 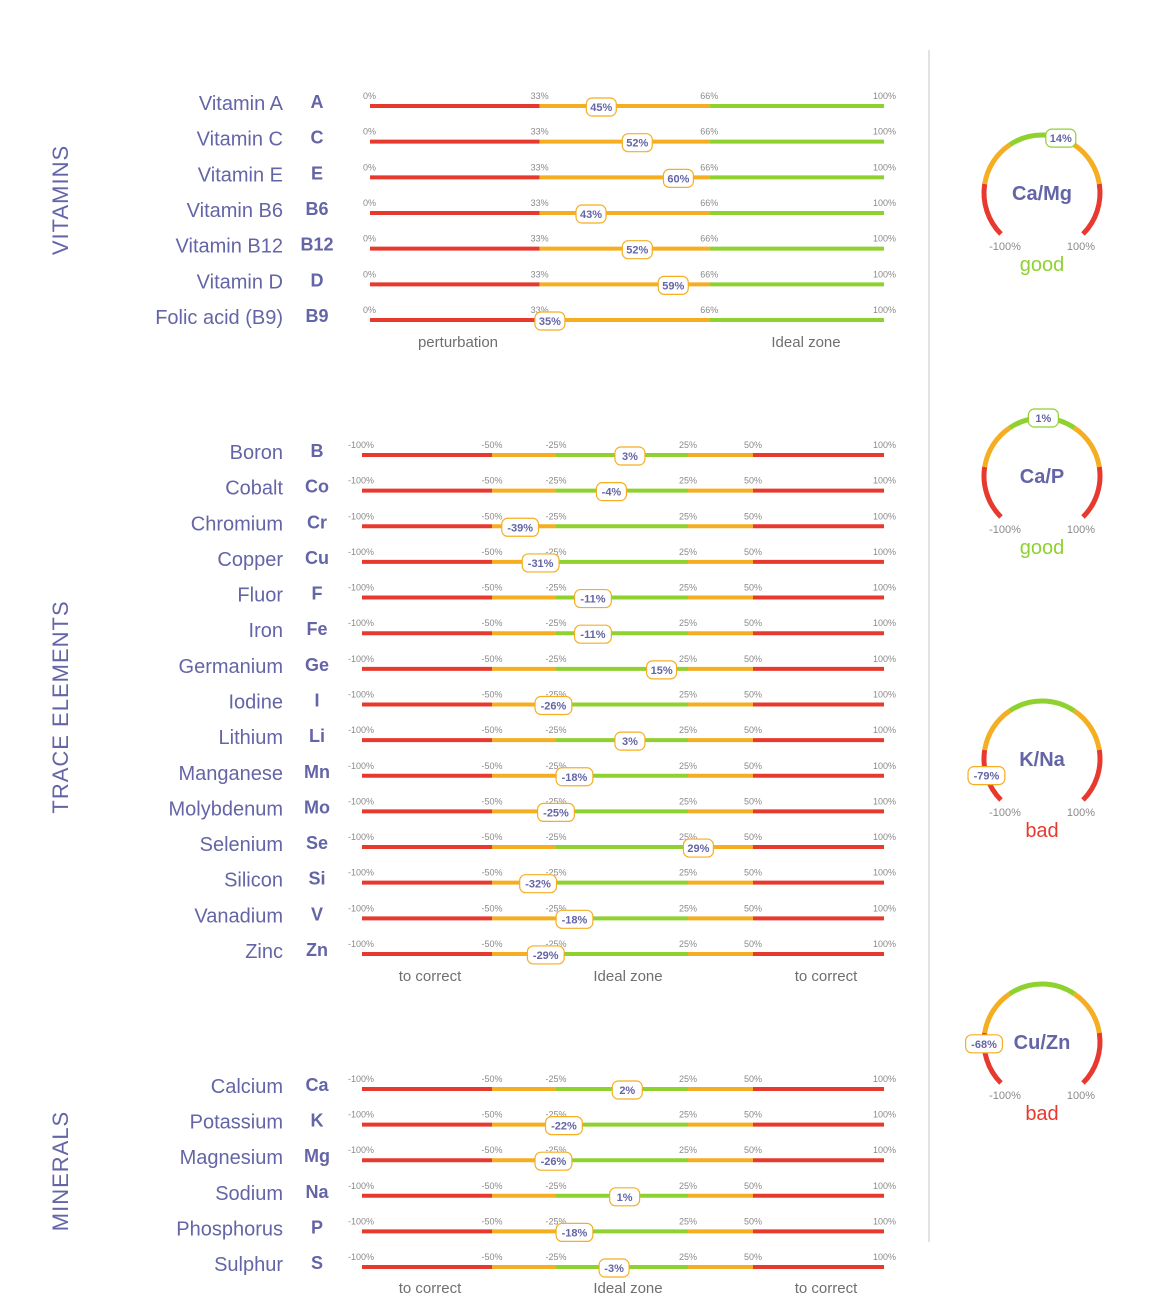 I want to click on section-title: VITAMINS, so click(x=60, y=200).